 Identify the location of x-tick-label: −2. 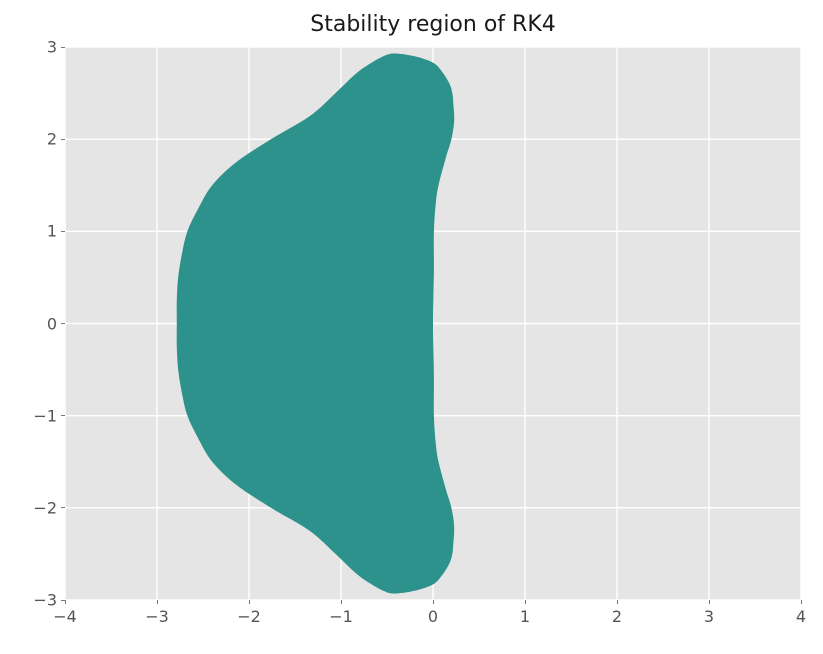
(249, 616).